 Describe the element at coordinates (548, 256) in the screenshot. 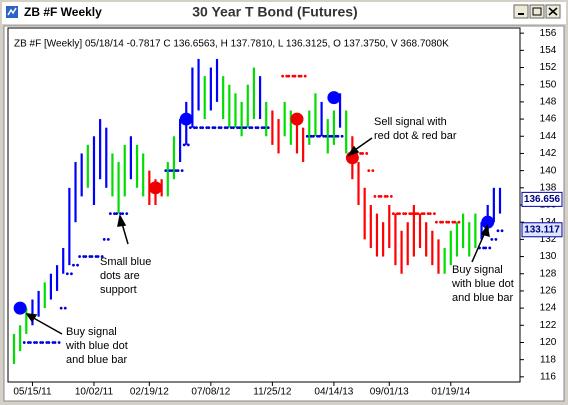

I see `y-tick-label: 130` at that location.